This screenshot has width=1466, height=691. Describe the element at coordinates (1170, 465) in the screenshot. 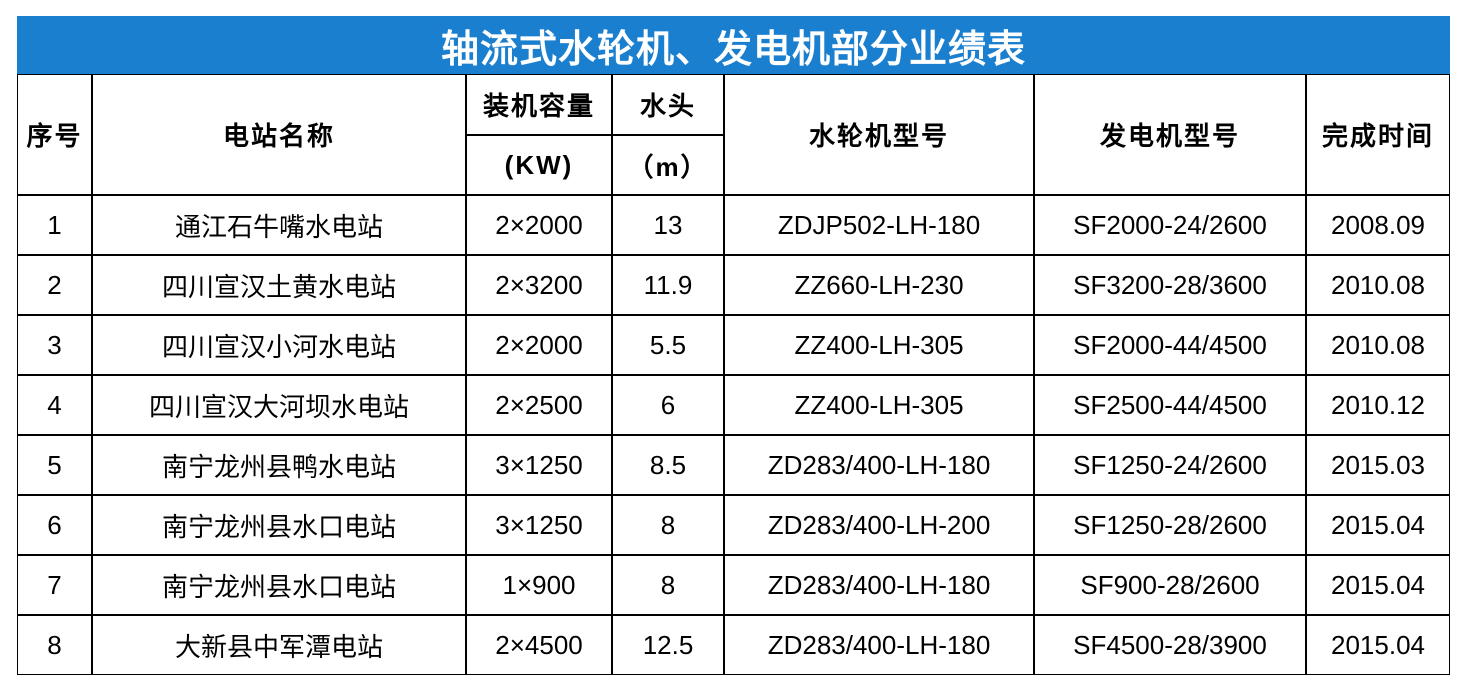

I see `table-cell: SF1250-24/2600` at that location.